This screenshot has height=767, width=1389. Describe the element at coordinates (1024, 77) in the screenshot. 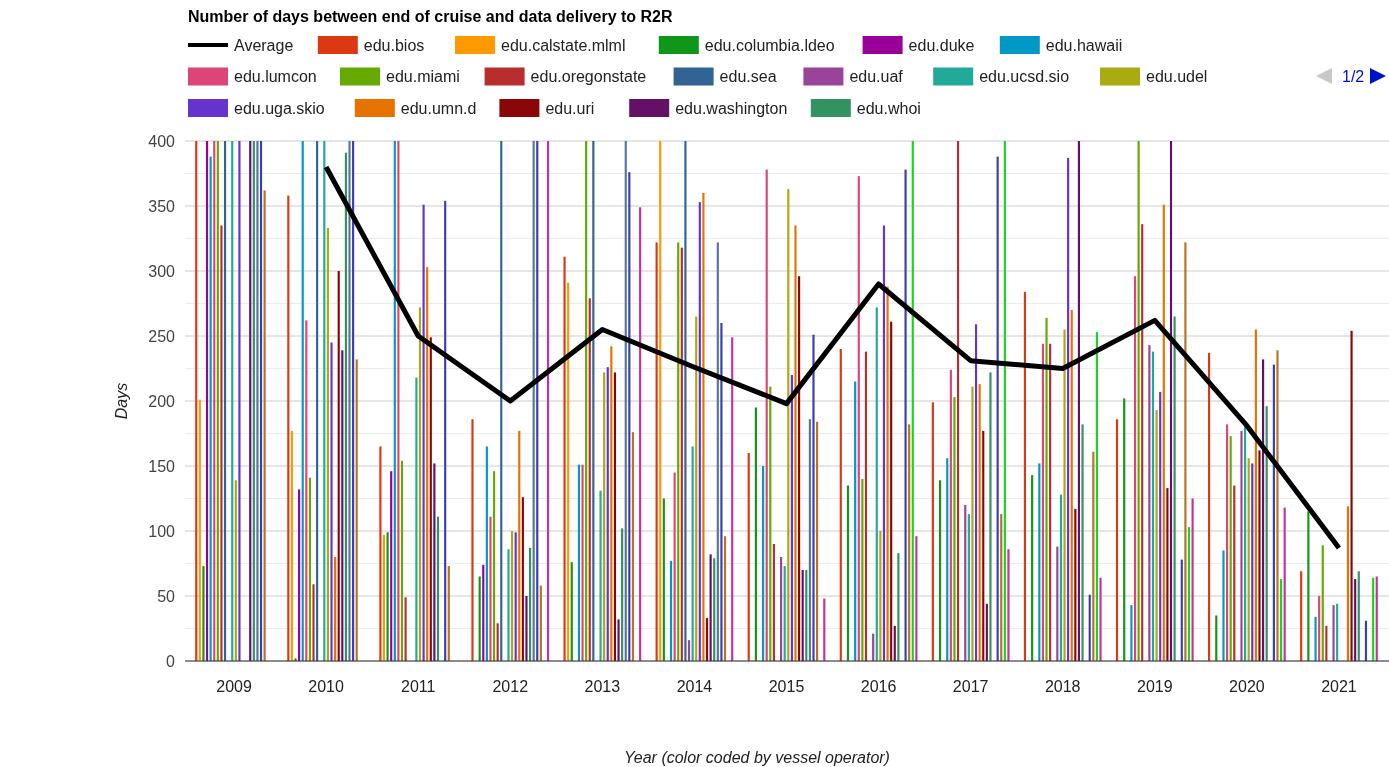

I see `legend-label: edu.ucsd.sio` at that location.